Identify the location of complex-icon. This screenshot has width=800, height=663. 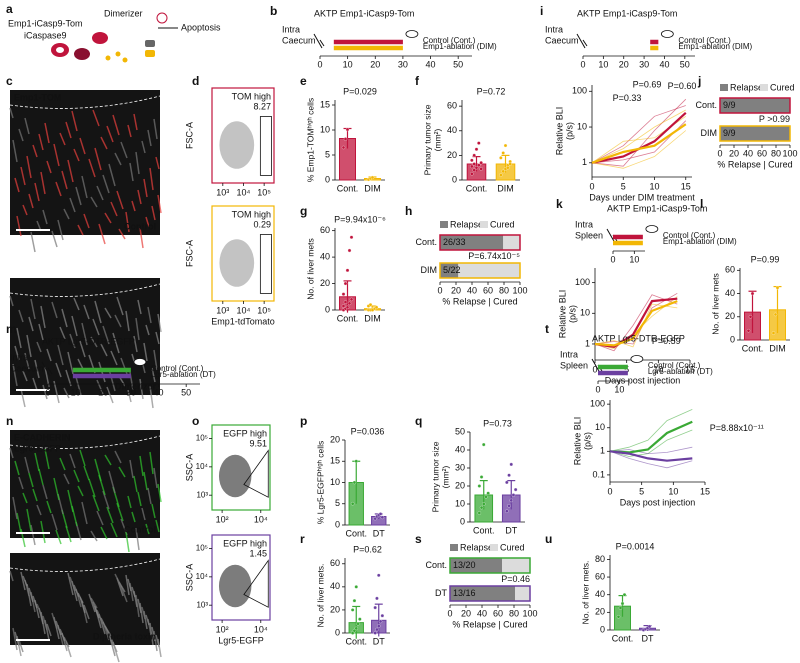
(150, 53).